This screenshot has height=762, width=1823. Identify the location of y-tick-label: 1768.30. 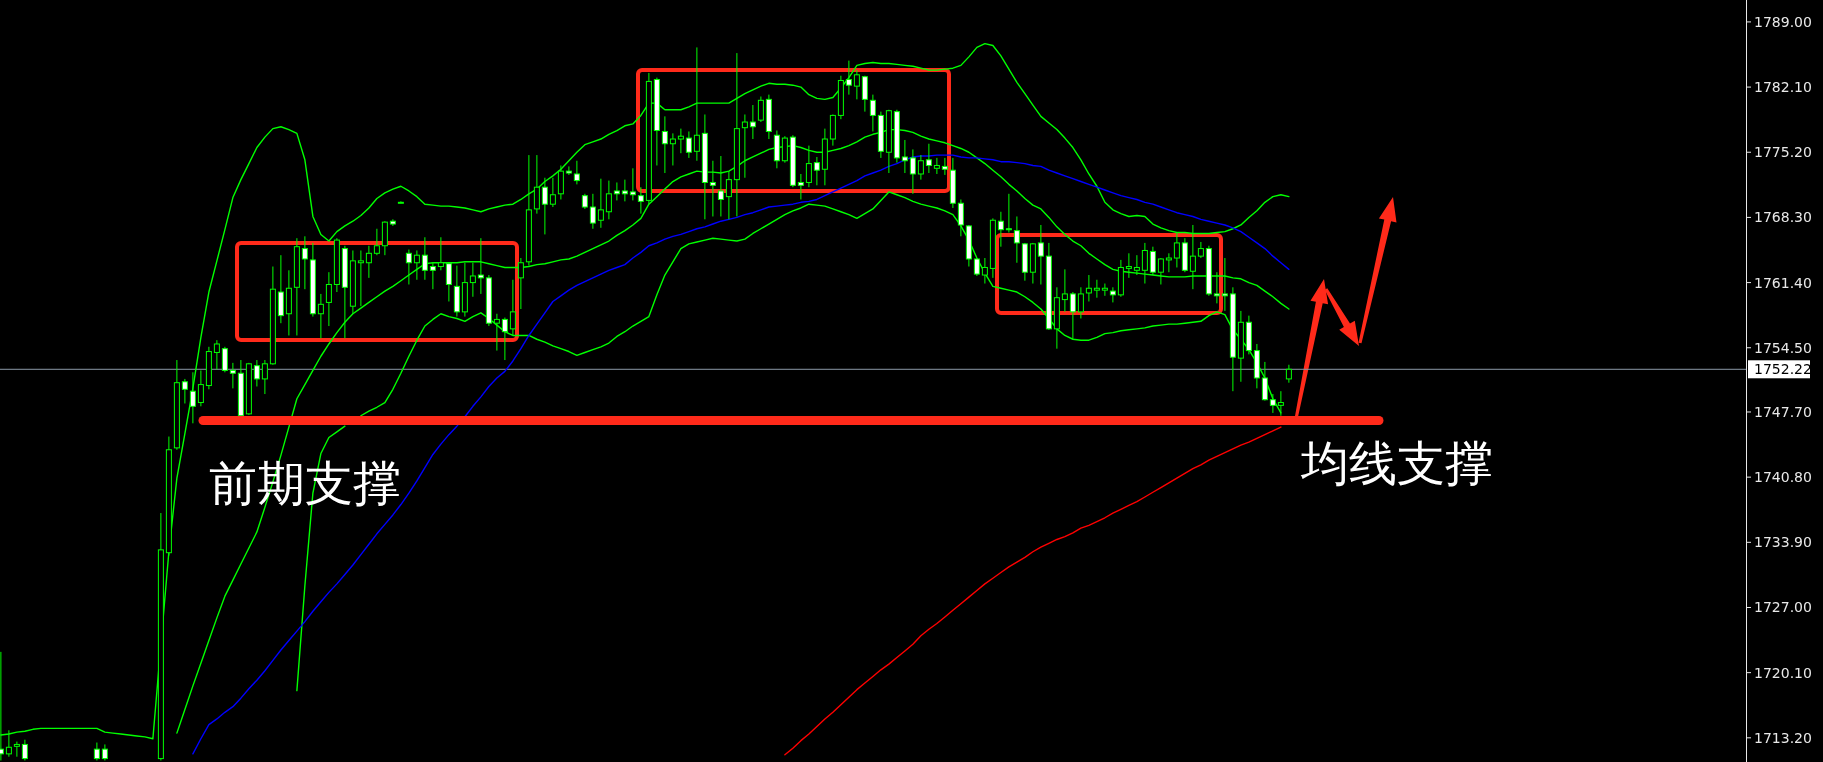
(1783, 217).